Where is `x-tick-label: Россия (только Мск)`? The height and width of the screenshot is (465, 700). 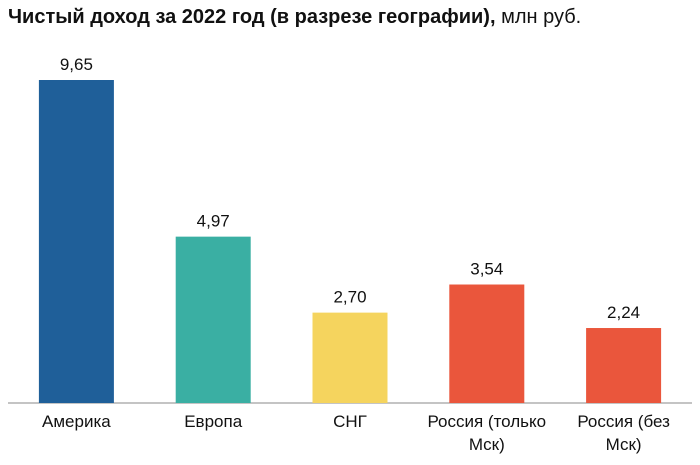 x-tick-label: Россия (только Мск) is located at coordinates (487, 433).